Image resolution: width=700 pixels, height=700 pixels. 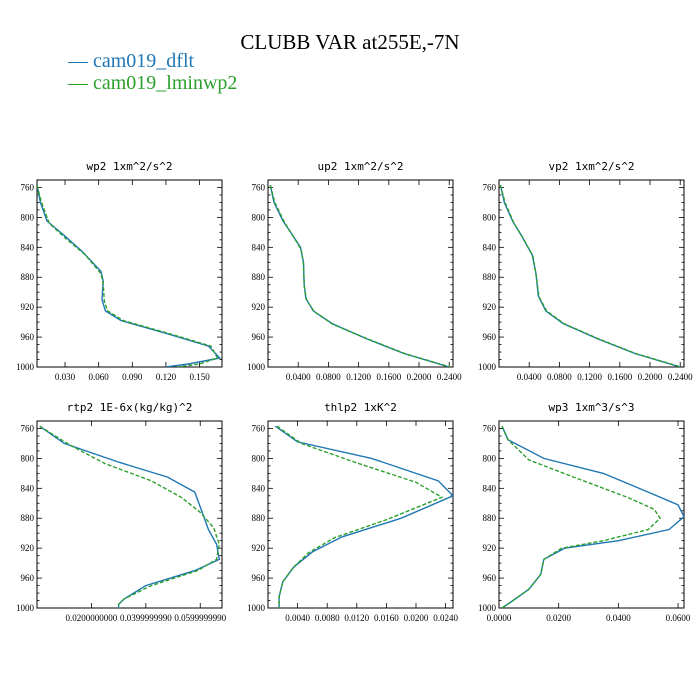 I want to click on x-tick-label: 0.0000, so click(x=499, y=618).